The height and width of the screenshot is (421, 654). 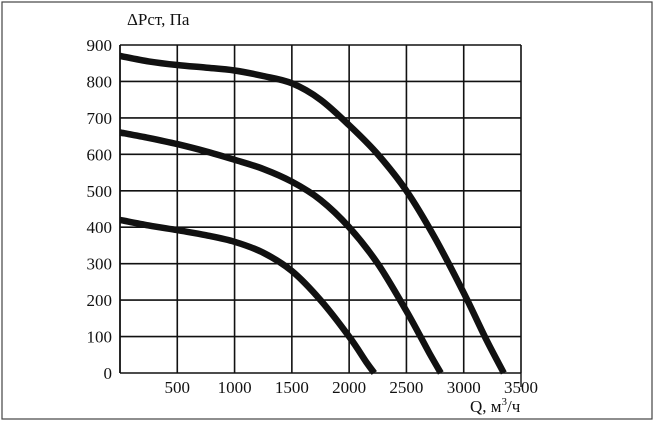 I want to click on x-axis-label: Q, м3/ч, so click(x=495, y=406).